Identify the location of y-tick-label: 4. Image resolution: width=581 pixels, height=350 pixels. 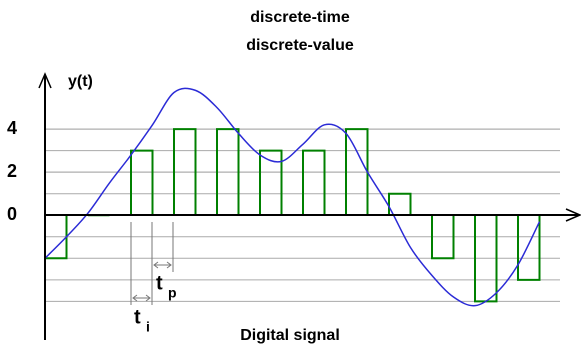
(12, 128).